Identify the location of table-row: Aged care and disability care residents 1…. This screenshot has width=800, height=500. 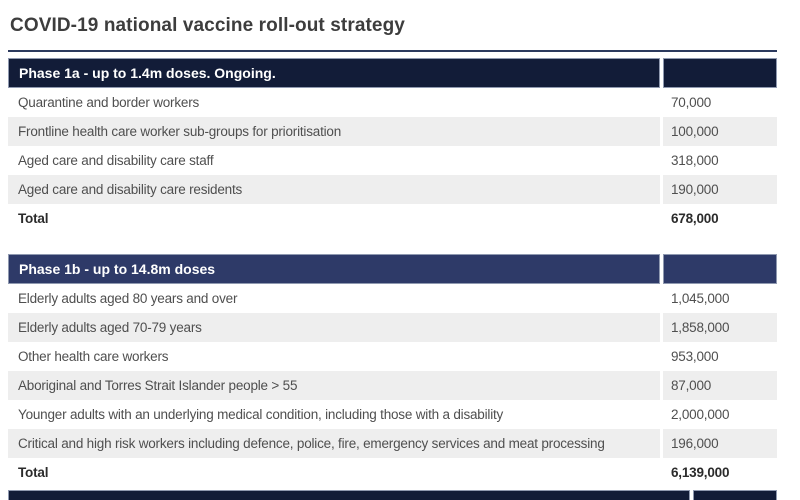
(392, 189).